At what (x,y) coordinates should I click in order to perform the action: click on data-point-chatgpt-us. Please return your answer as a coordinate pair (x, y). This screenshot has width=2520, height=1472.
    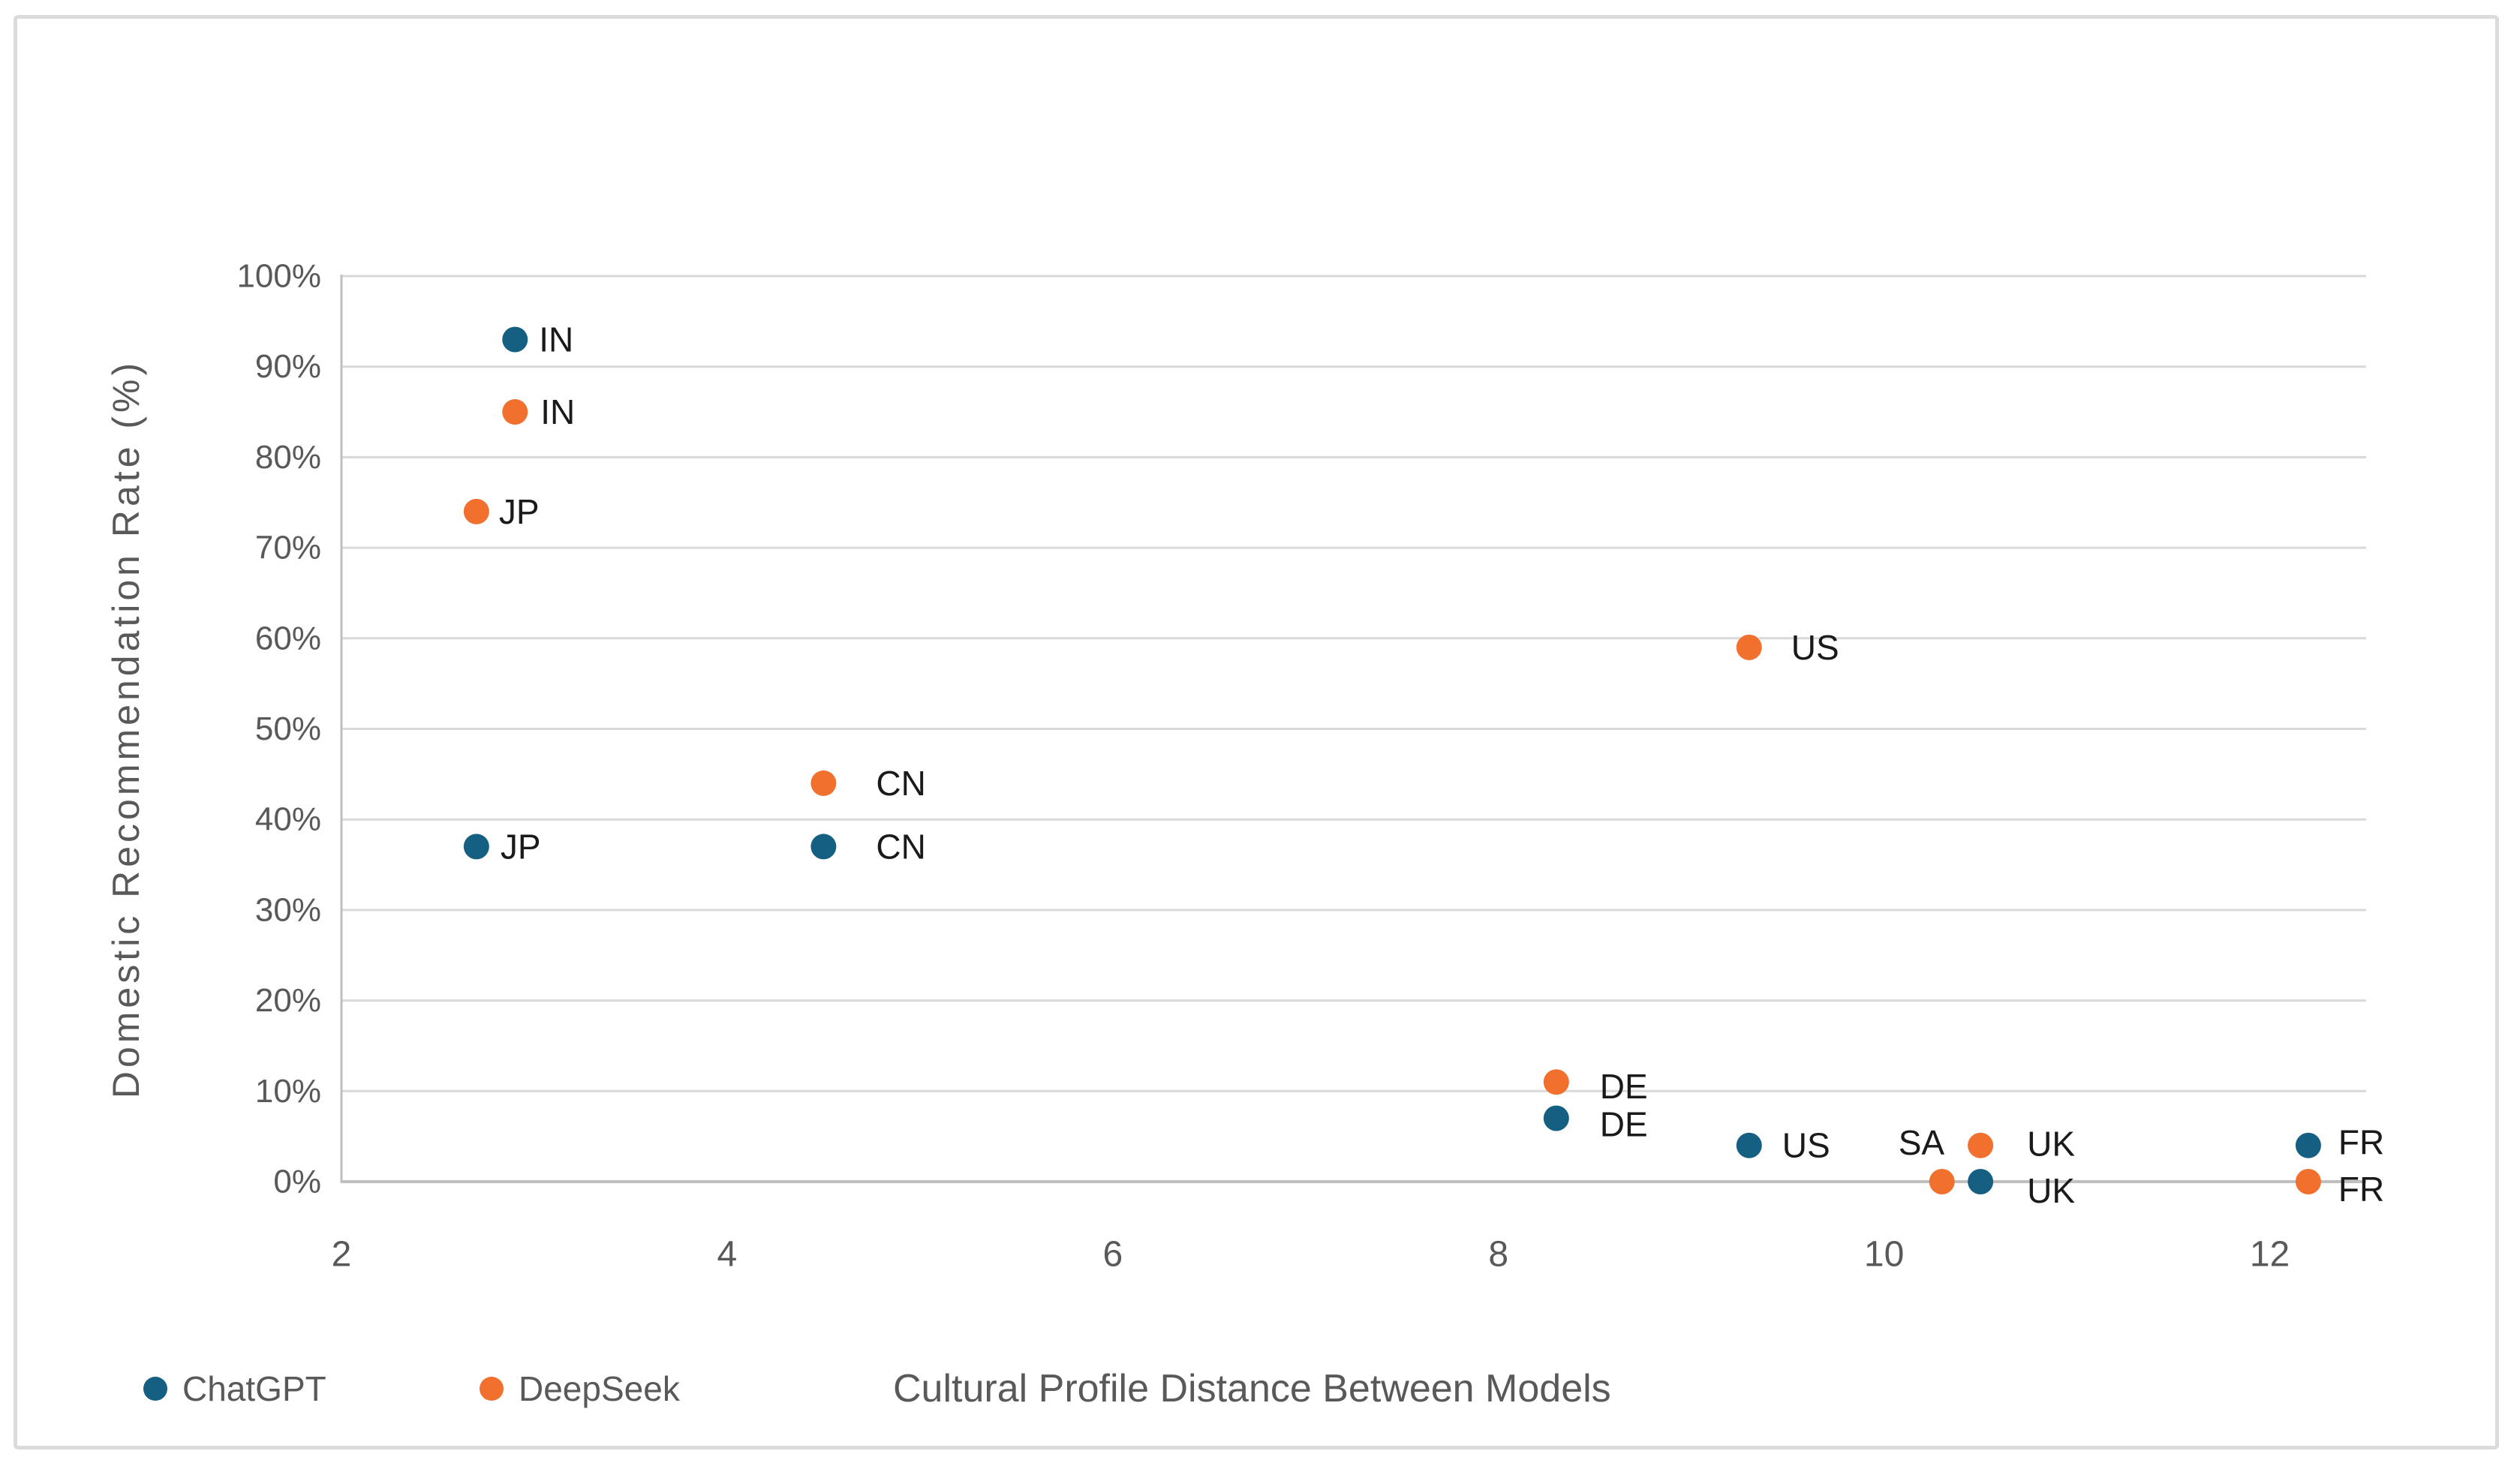
    Looking at the image, I should click on (1749, 1145).